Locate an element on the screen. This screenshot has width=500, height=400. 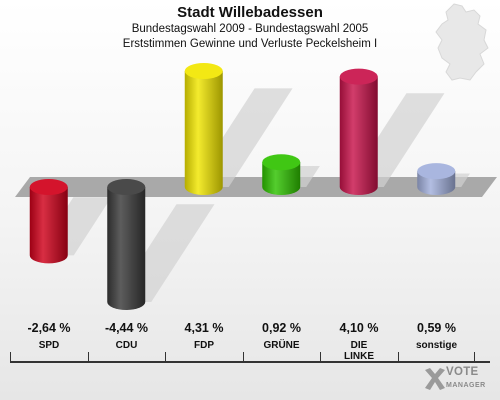
logo-line-vote: VOTE is located at coordinates (462, 372).